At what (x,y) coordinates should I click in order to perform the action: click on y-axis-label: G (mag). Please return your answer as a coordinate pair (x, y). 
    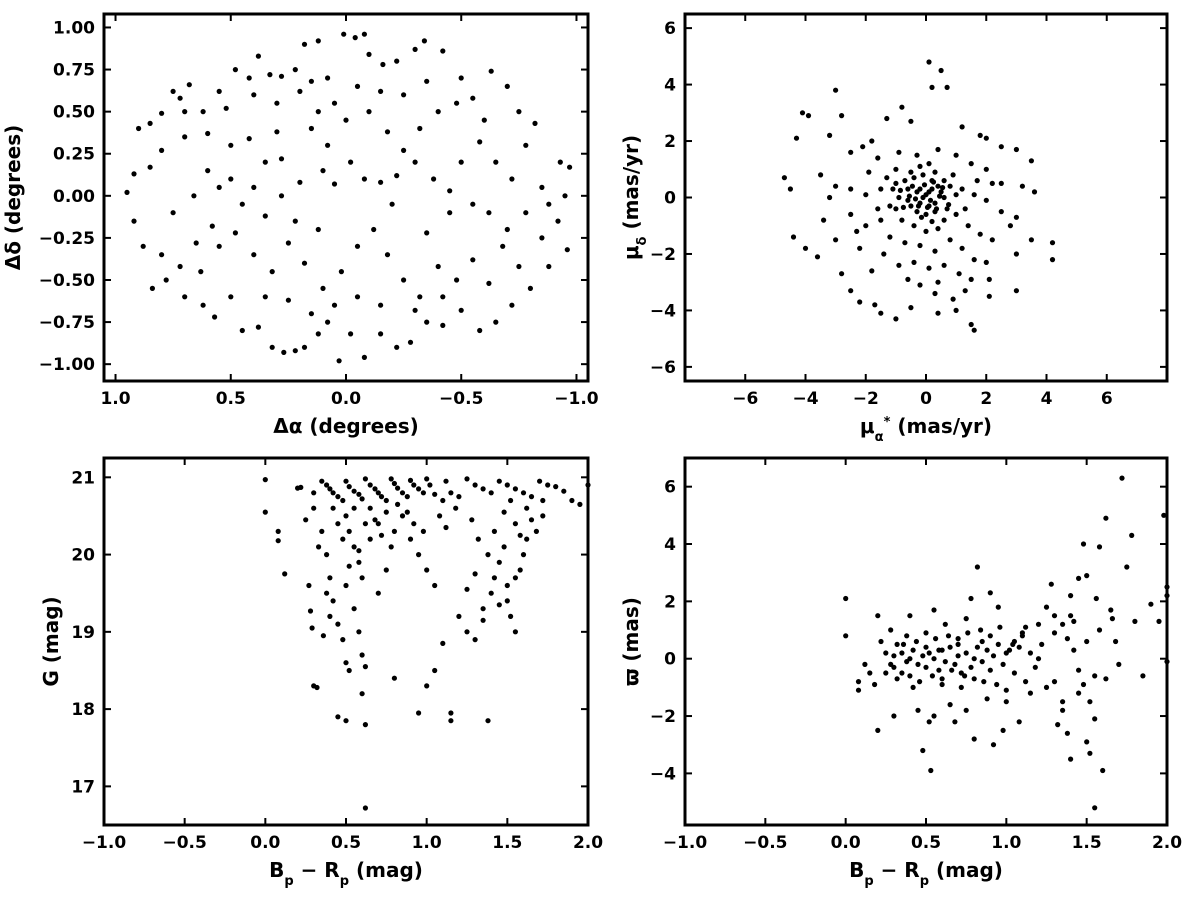
    Looking at the image, I should click on (51, 641).